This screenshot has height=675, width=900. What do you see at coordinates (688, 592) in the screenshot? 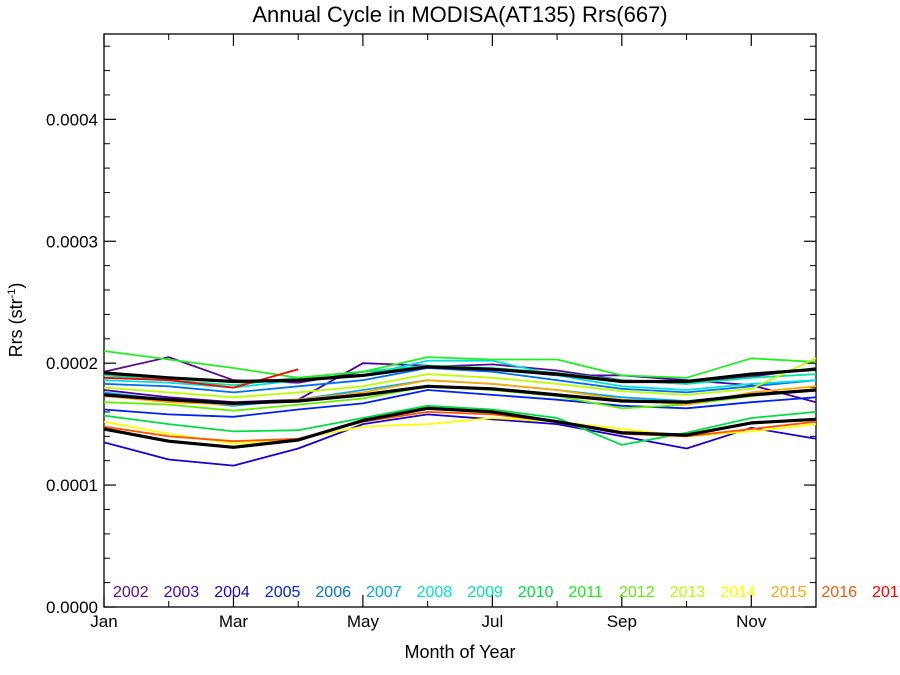
I see `legend-entry-2013: 2013` at bounding box center [688, 592].